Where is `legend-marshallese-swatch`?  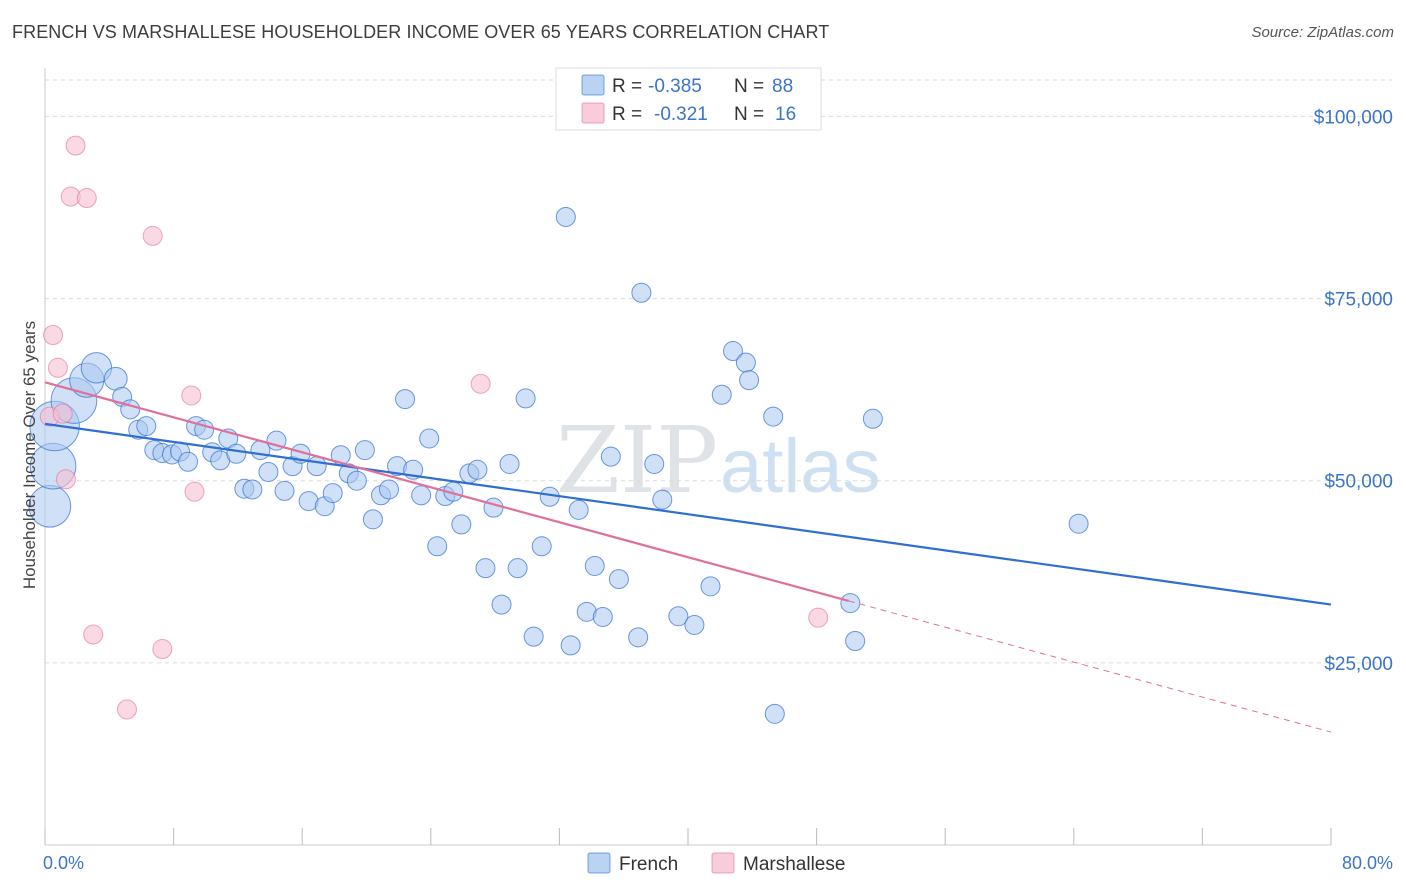
legend-marshallese-swatch is located at coordinates (723, 863).